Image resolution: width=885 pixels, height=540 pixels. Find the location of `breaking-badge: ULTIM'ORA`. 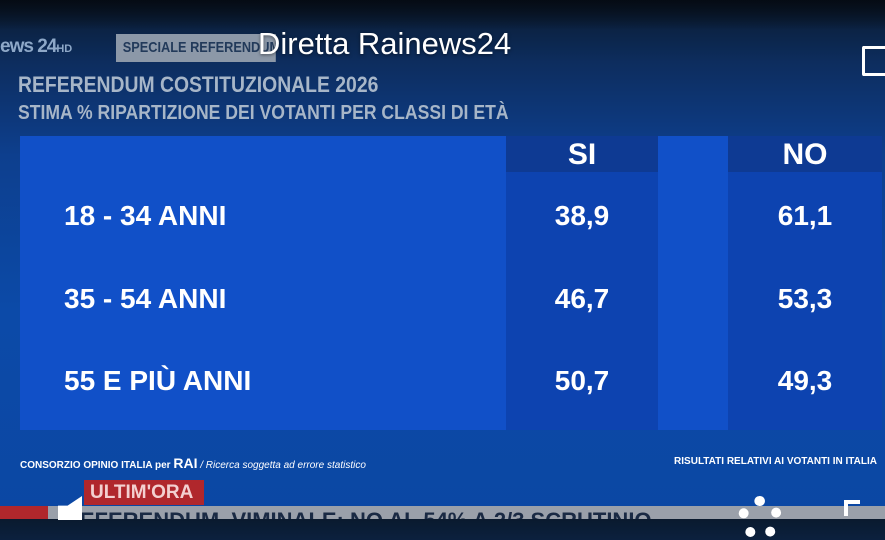

breaking-badge: ULTIM'ORA is located at coordinates (144, 492).